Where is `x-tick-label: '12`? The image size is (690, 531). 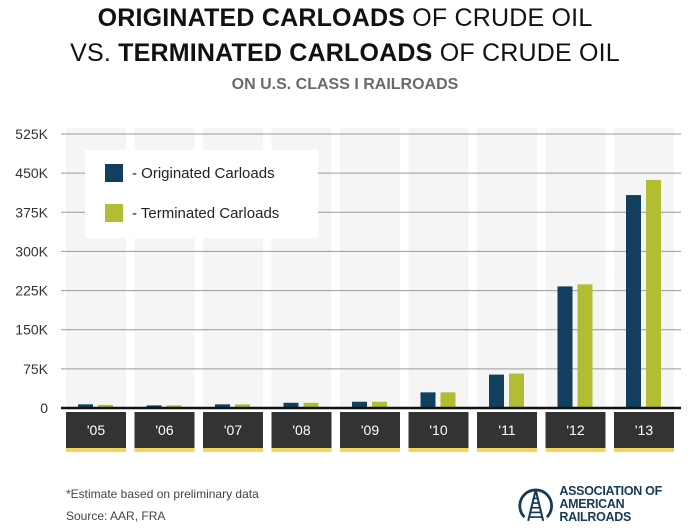
x-tick-label: '12 is located at coordinates (575, 430).